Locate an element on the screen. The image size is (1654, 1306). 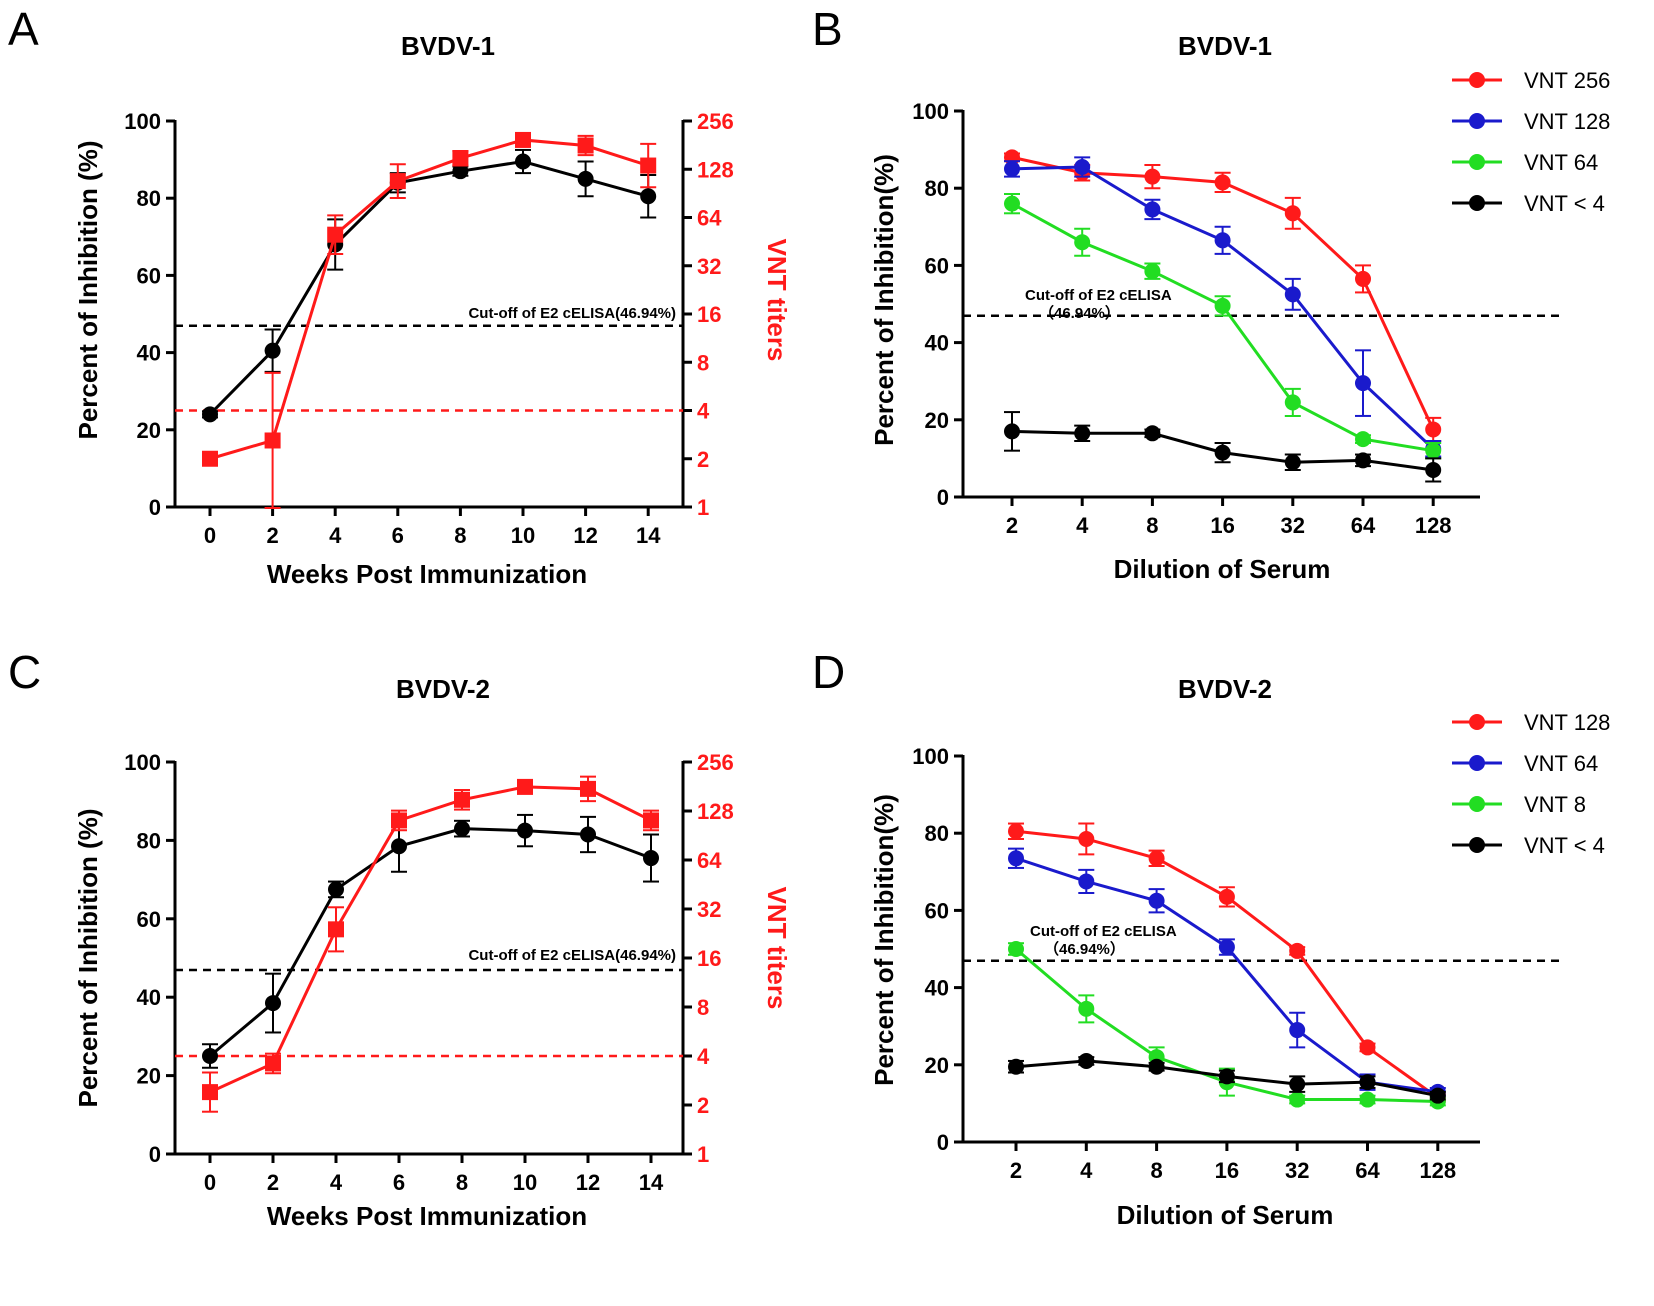
y2-tick-label: 256 is located at coordinates (715, 121).